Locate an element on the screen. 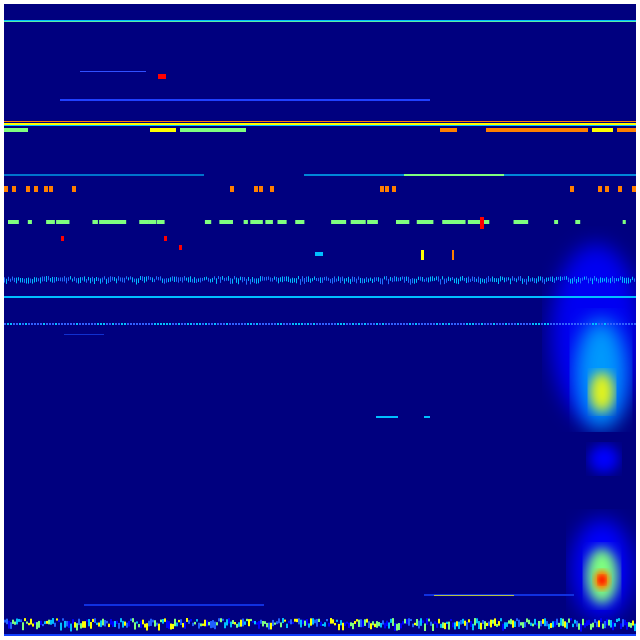 The width and height of the screenshot is (640, 640). yellow-spot is located at coordinates (422, 255).